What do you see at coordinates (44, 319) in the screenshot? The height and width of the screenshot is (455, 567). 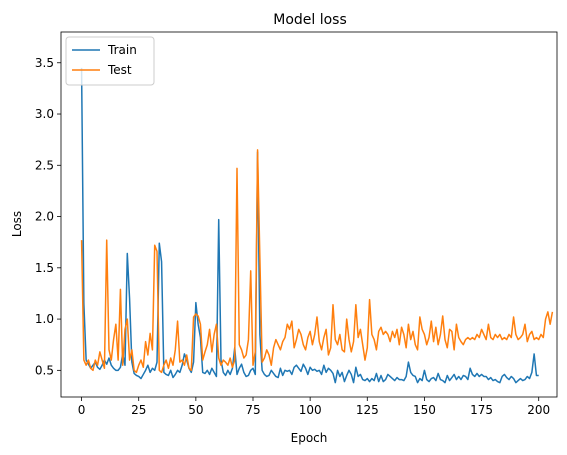 I see `y-tick-label: 1.0` at bounding box center [44, 319].